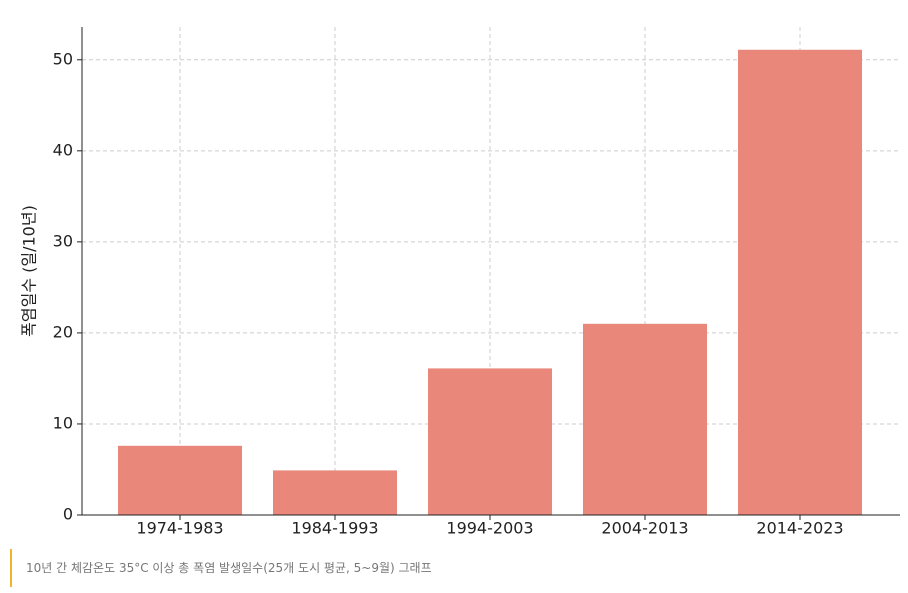 This screenshot has height=593, width=908. What do you see at coordinates (799, 528) in the screenshot?
I see `x-tick-label: 2014-2023` at bounding box center [799, 528].